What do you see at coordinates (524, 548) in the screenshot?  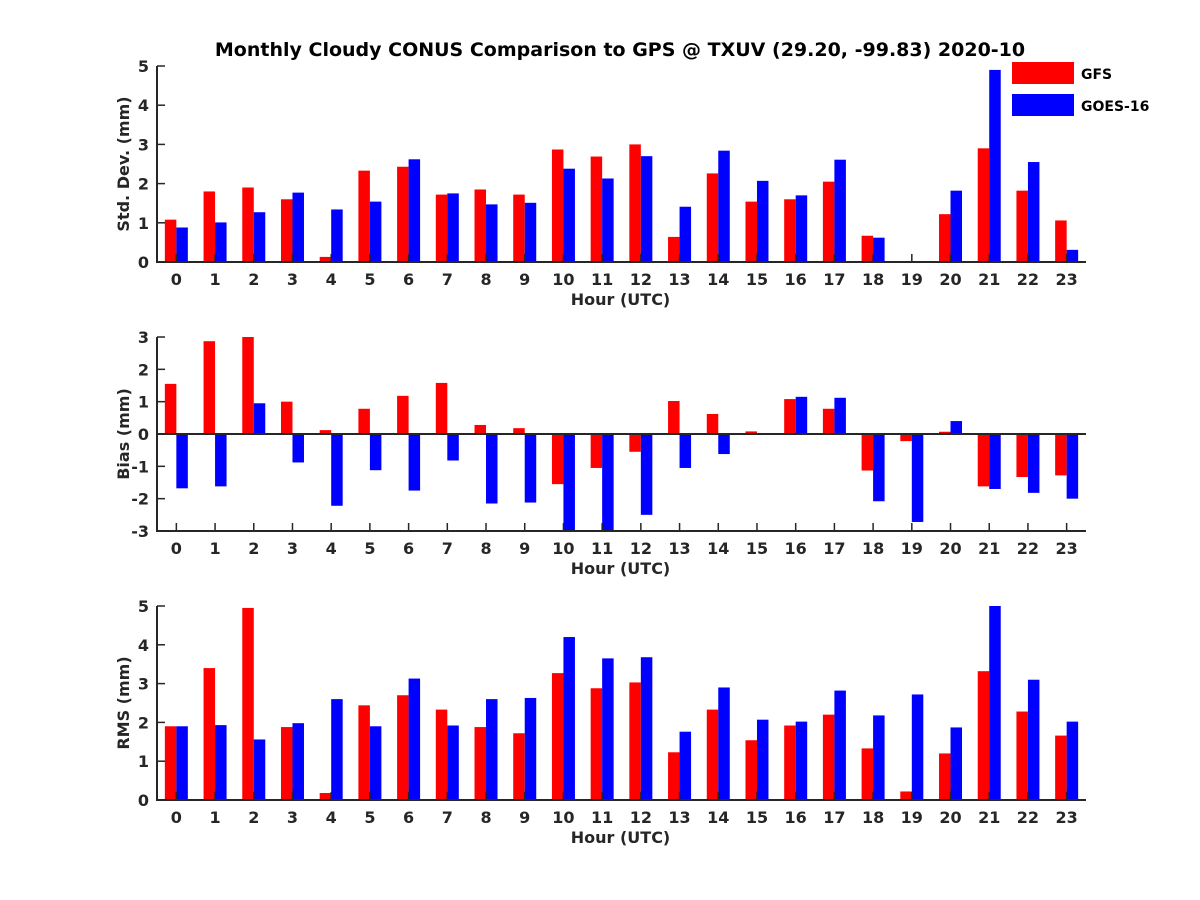 I see `xtick-label-bias-9: 9` at bounding box center [524, 548].